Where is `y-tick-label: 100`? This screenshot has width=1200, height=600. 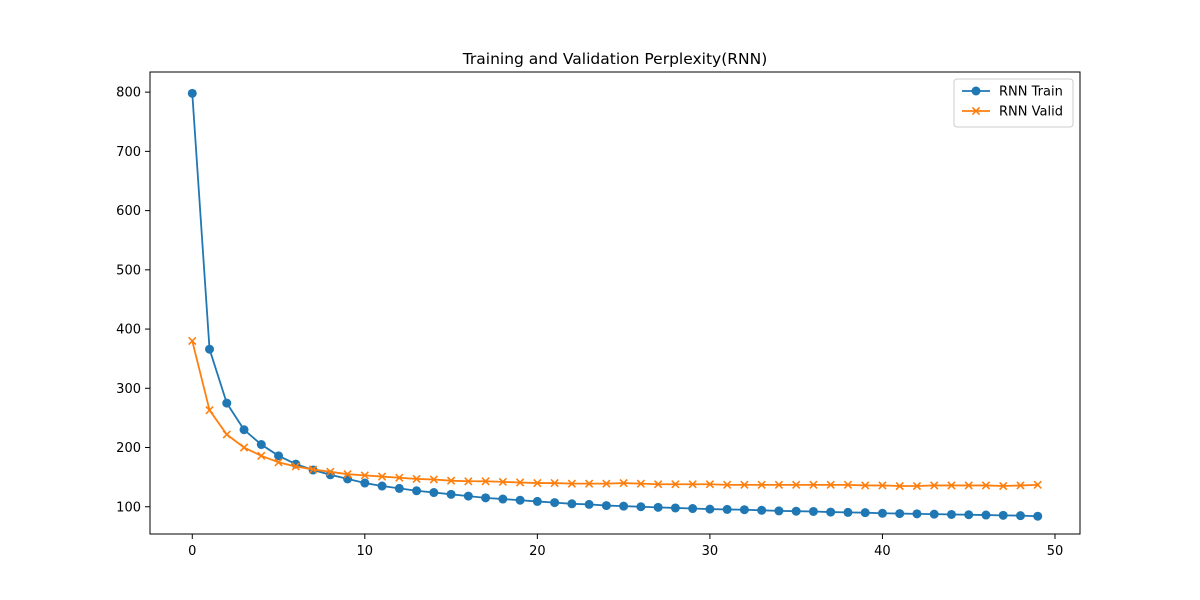 y-tick-label: 100 is located at coordinates (128, 507).